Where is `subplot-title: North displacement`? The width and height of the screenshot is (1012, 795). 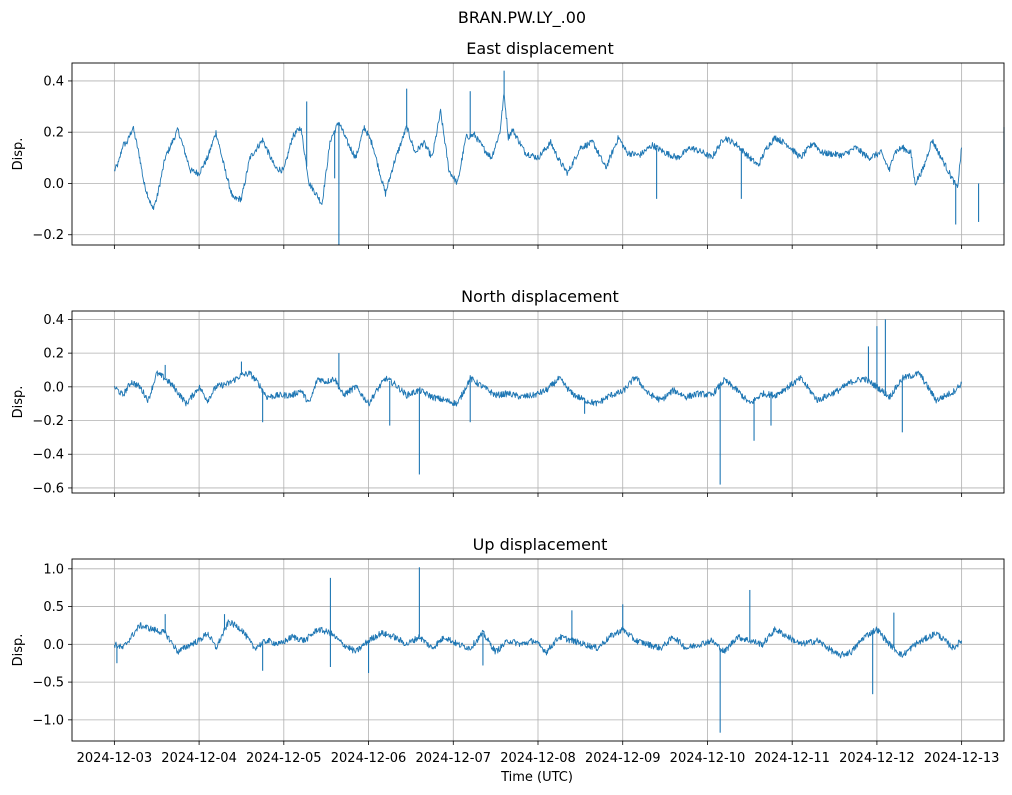 subplot-title: North displacement is located at coordinates (540, 296).